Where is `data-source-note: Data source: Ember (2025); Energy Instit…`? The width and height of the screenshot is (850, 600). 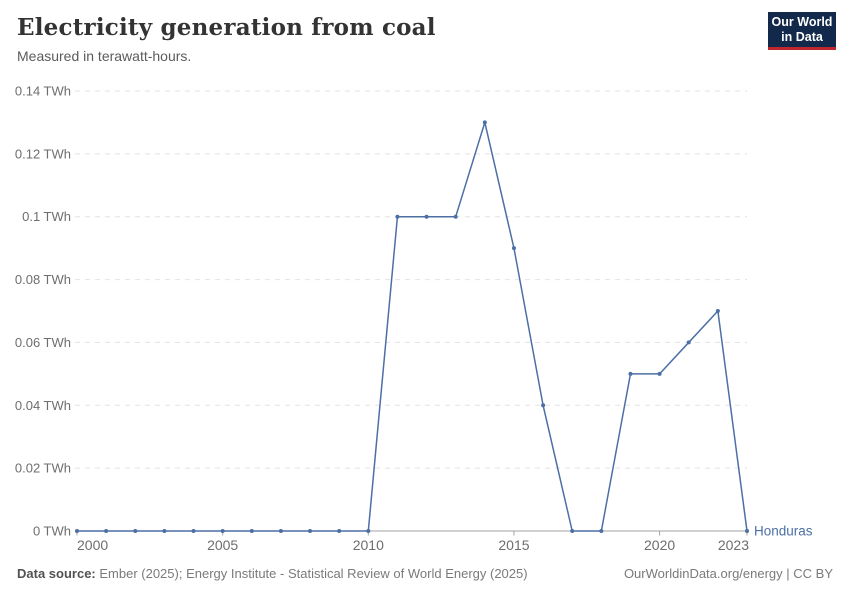 data-source-note: Data source: Ember (2025); Energy Instit… is located at coordinates (272, 573).